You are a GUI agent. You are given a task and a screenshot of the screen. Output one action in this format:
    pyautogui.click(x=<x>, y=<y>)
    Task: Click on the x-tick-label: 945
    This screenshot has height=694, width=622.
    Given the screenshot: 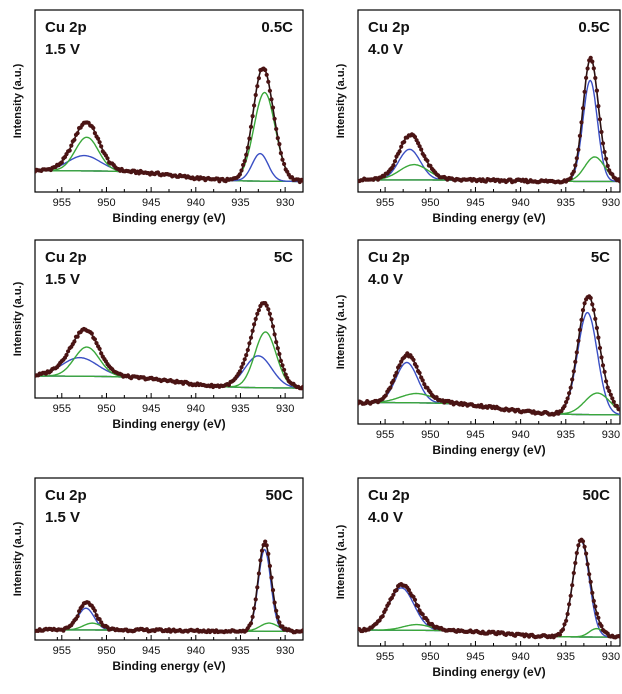 What is the action you would take?
    pyautogui.click(x=151, y=409)
    